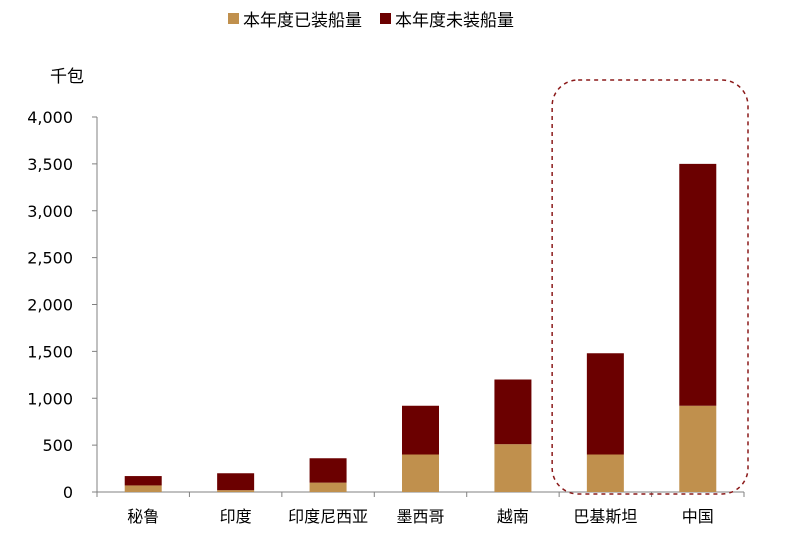 The image size is (792, 538). What do you see at coordinates (302, 21) in the screenshot?
I see `legend-label-shipped: 本年度已装船量` at bounding box center [302, 21].